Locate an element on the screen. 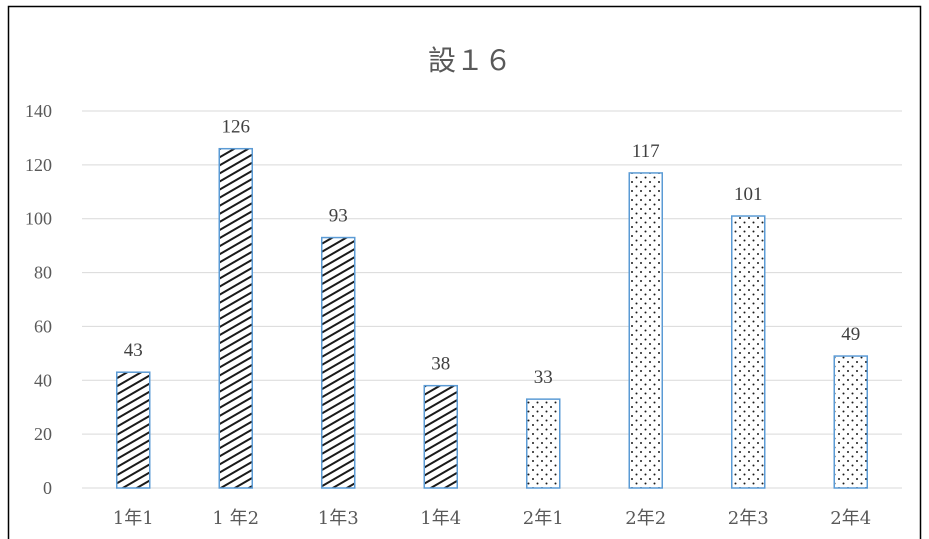 This screenshot has height=539, width=929. chart-title: 設１６ is located at coordinates (470, 60).